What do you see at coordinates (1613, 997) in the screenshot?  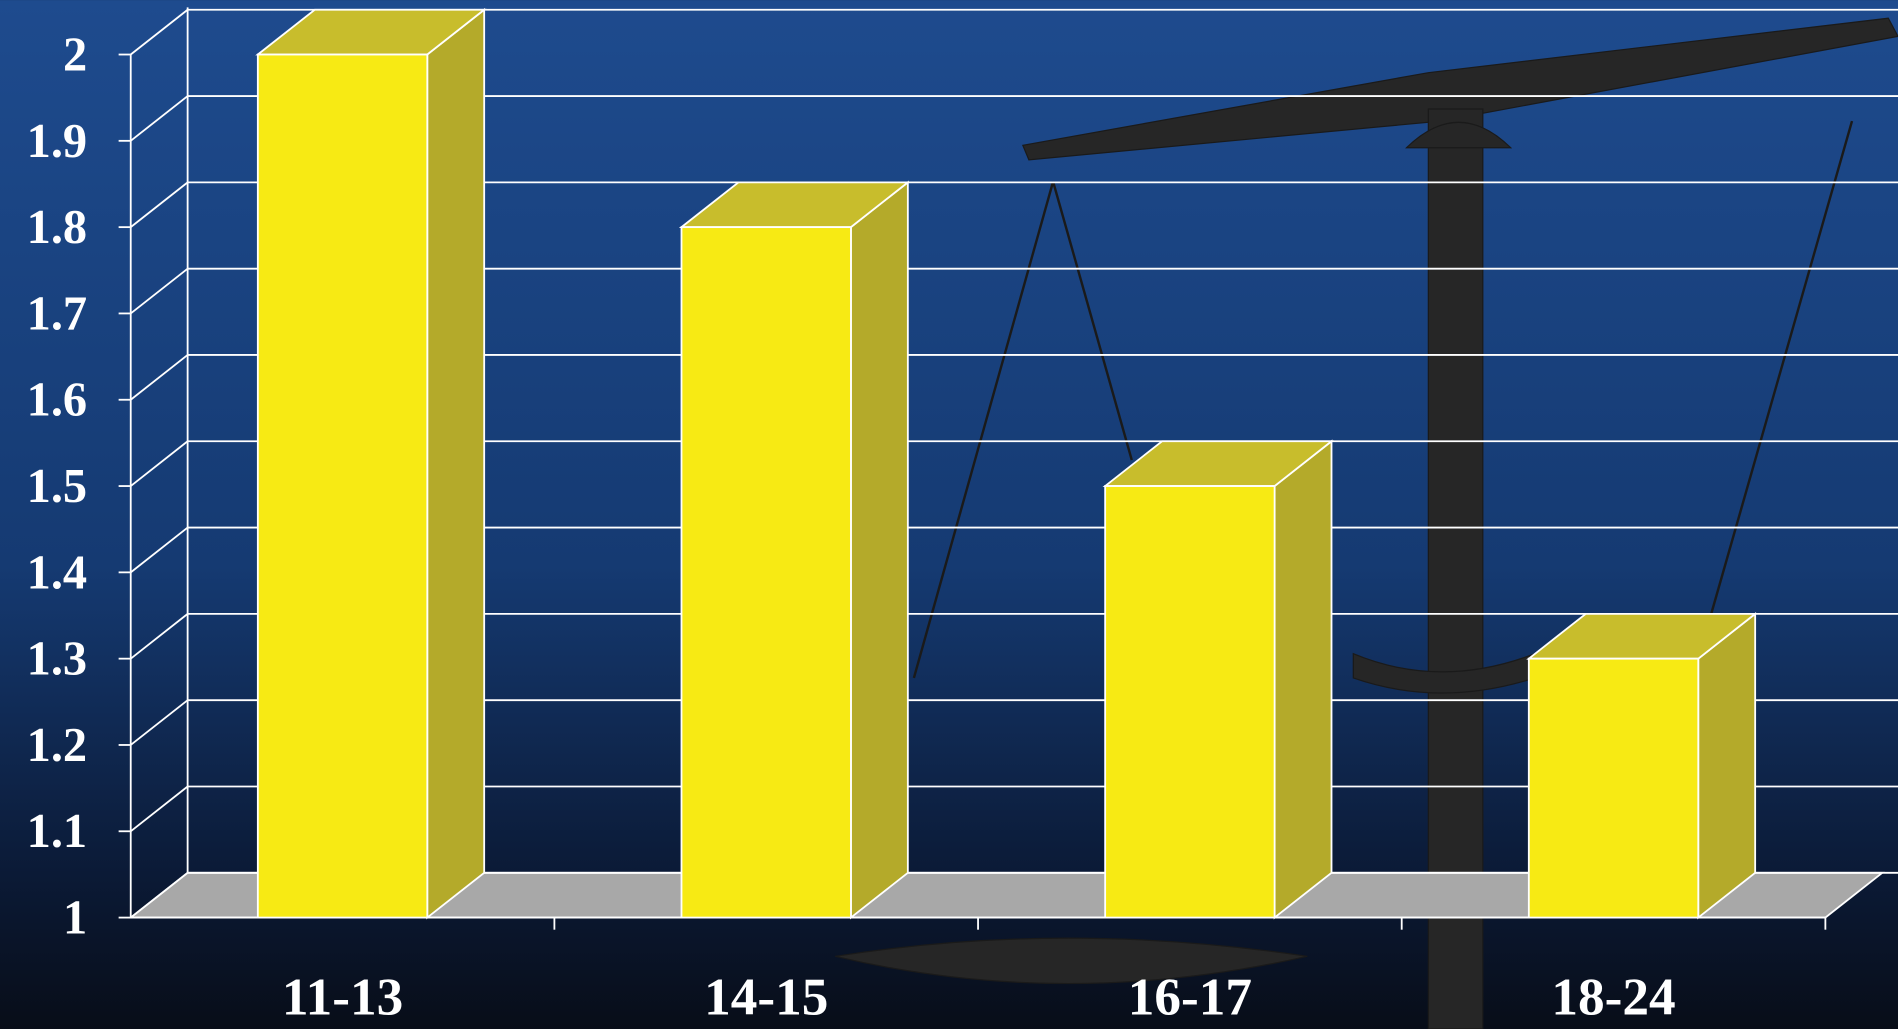 I see `x-tick-label: 18-24` at bounding box center [1613, 997].